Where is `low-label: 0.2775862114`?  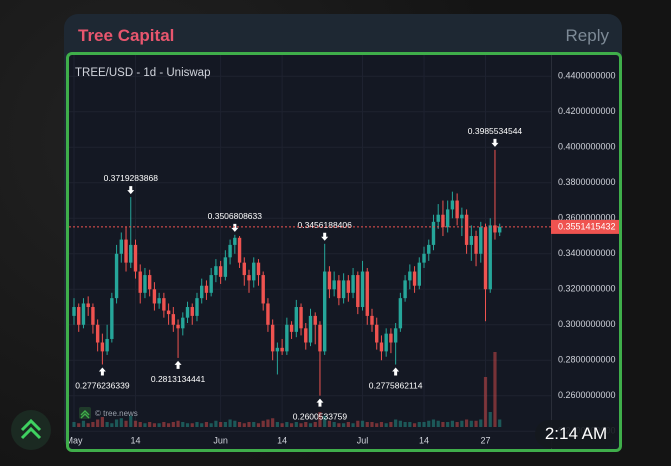
low-label: 0.2775862114 is located at coordinates (396, 386).